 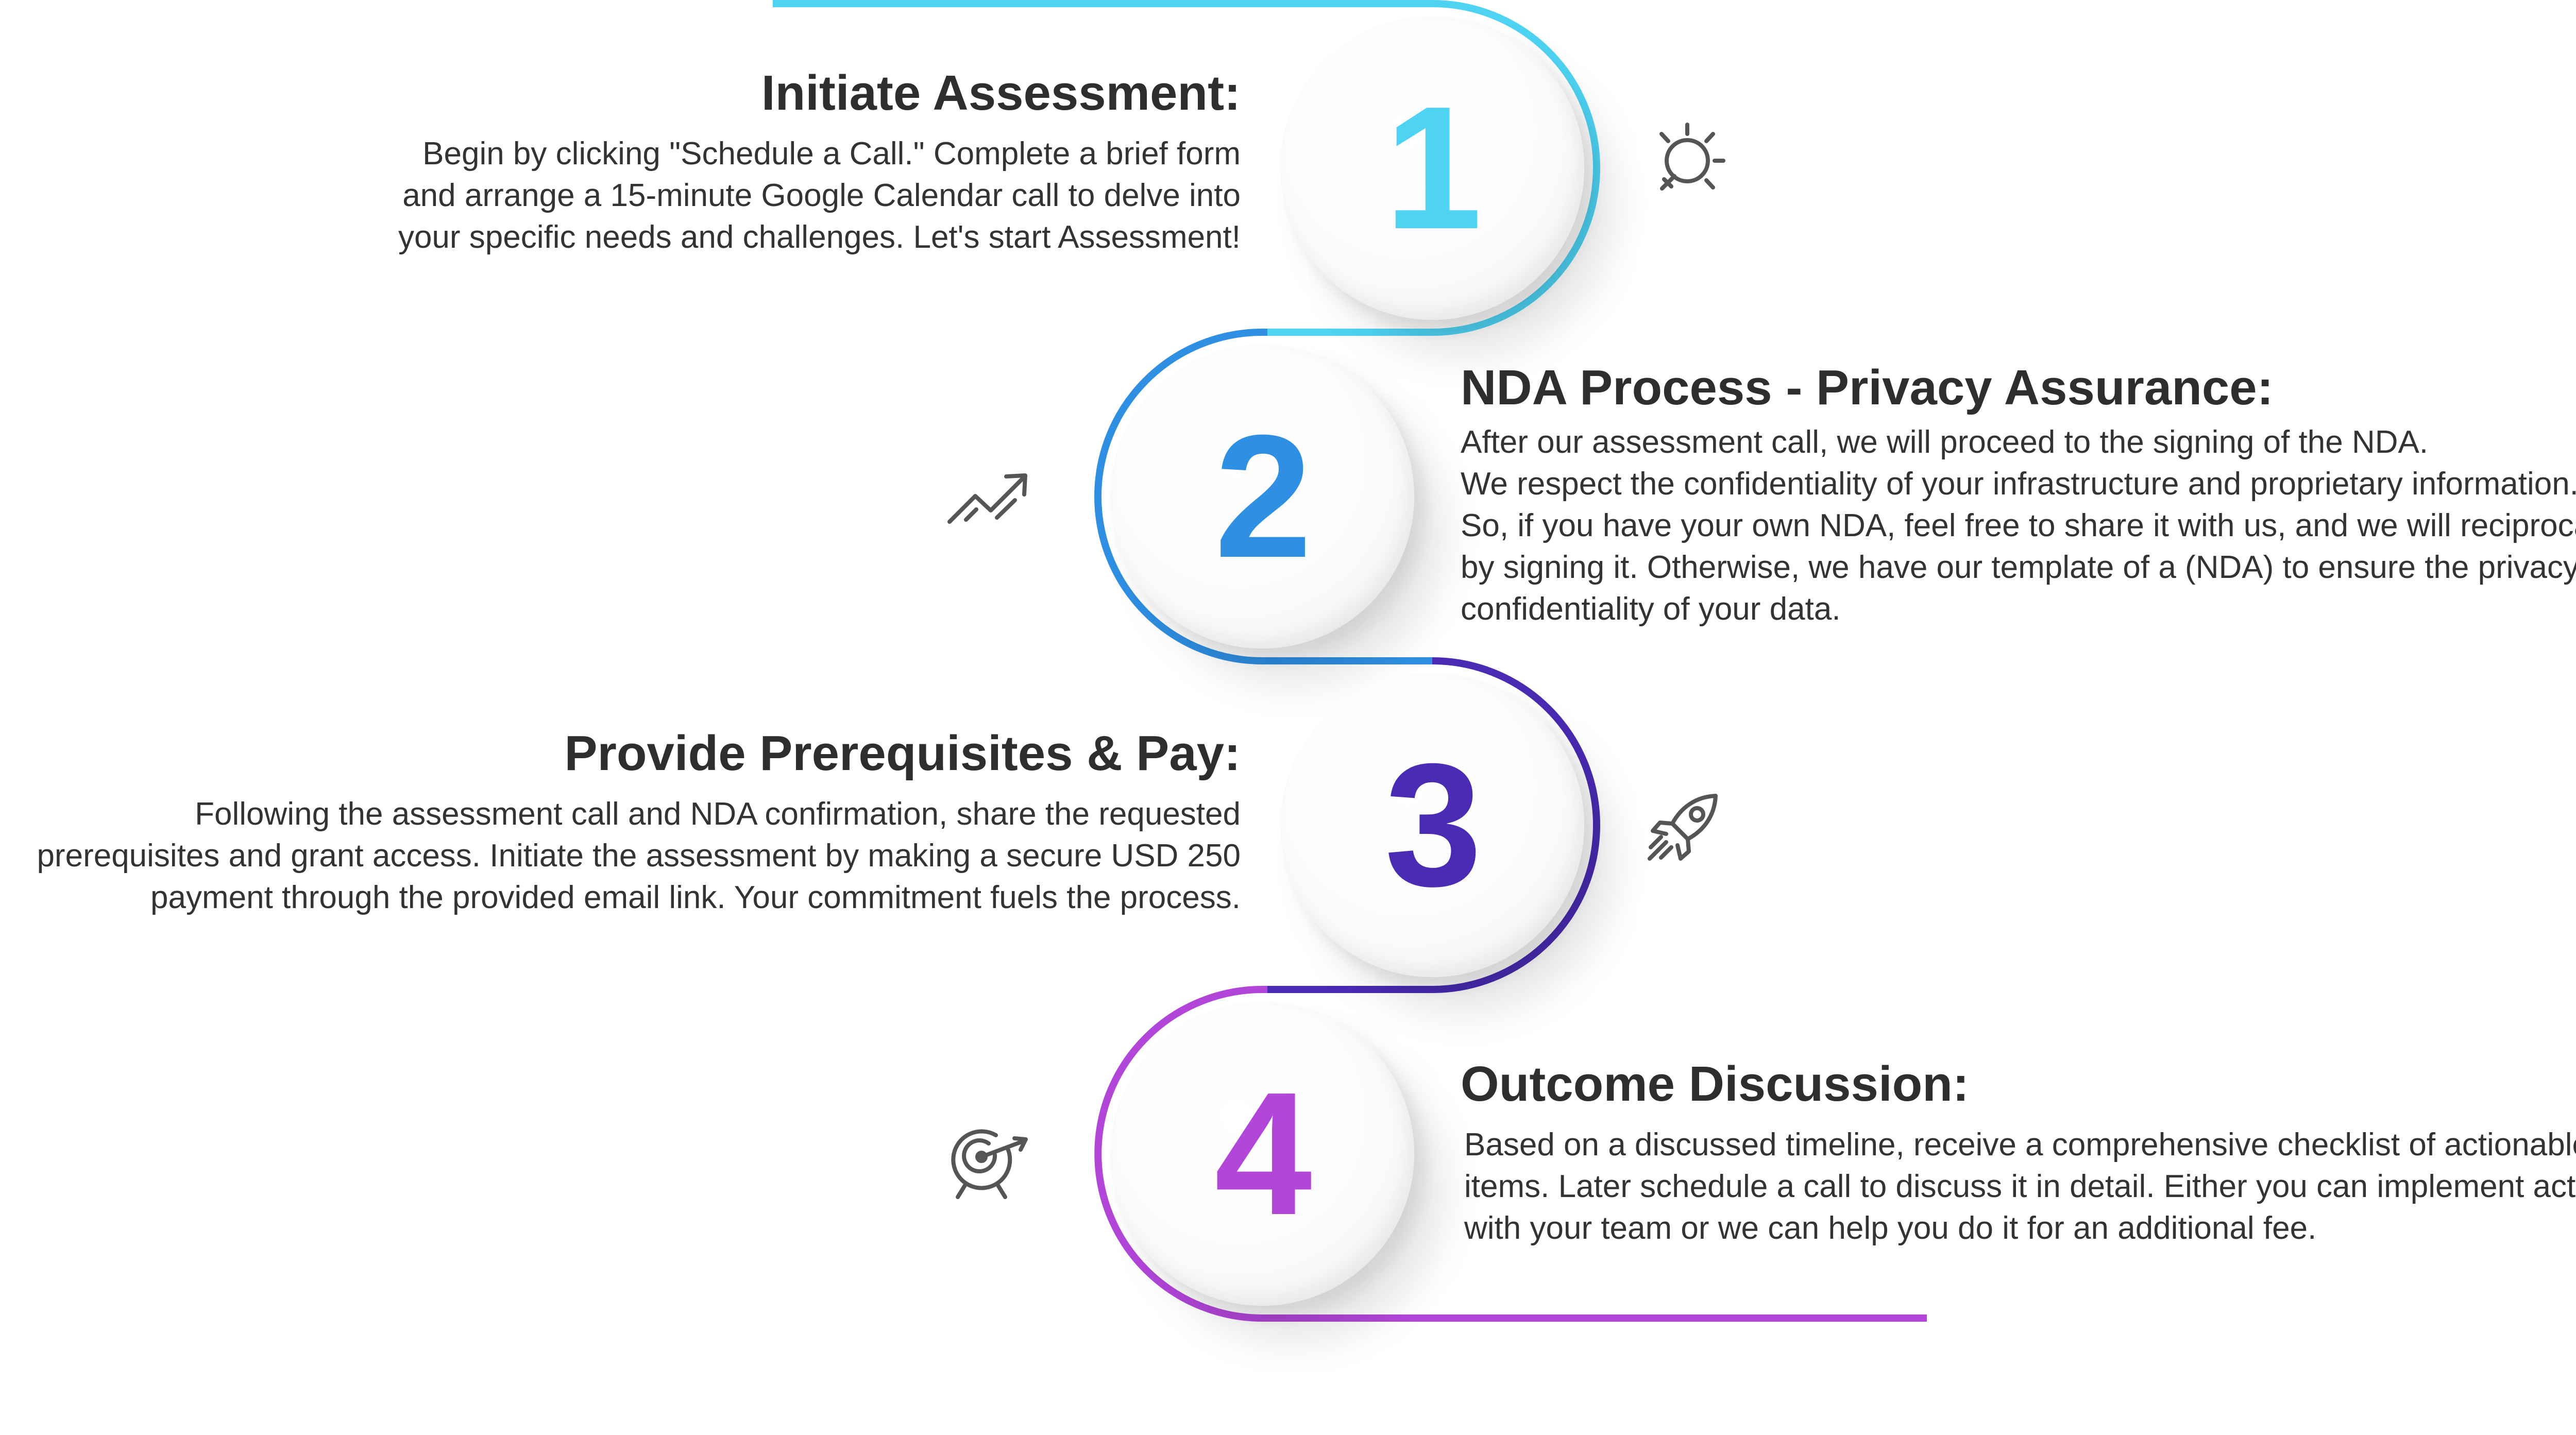 I want to click on step-1-number: 1, so click(x=1433, y=168).